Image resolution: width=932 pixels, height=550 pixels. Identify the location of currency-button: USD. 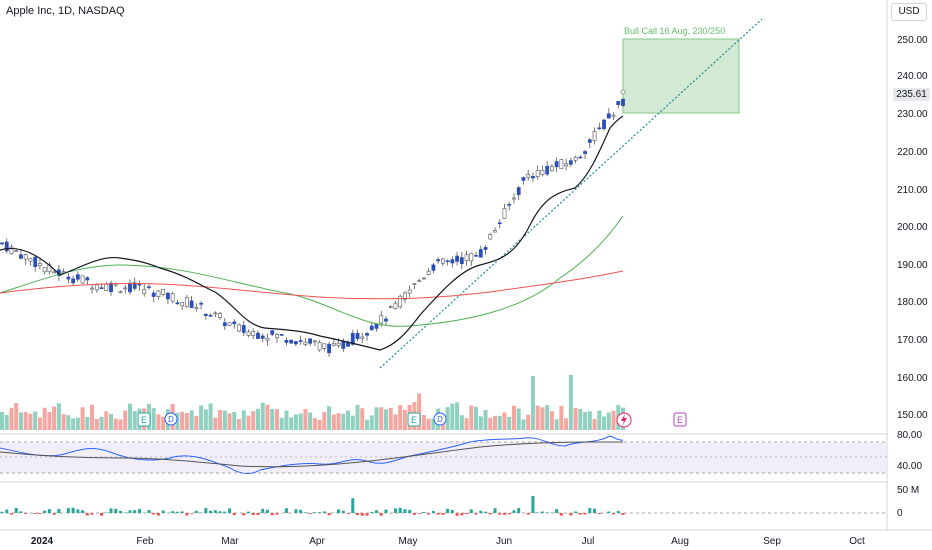
(909, 12).